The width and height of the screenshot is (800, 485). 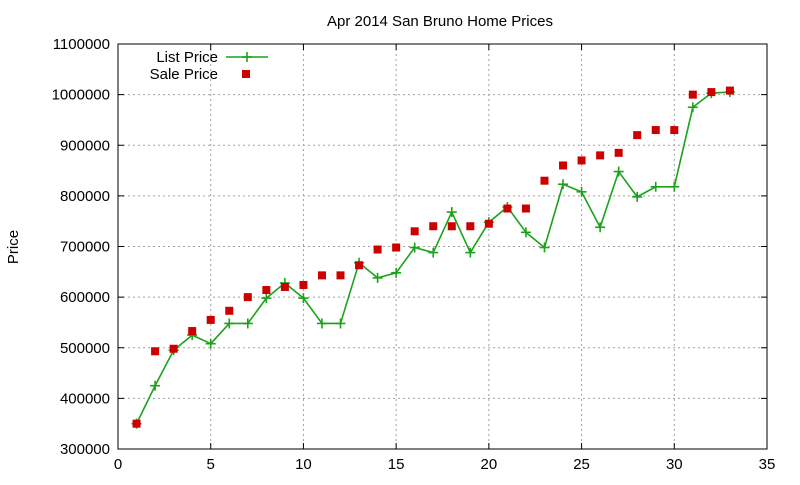 I want to click on x-tick-label: 0, so click(x=118, y=464).